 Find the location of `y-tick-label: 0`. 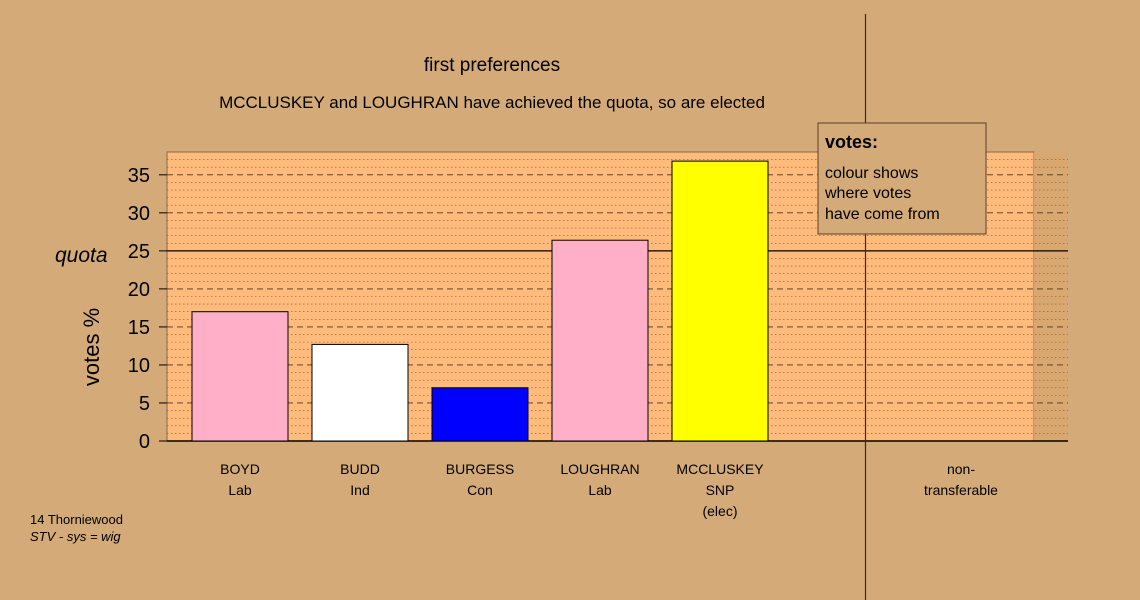

y-tick-label: 0 is located at coordinates (144, 442).